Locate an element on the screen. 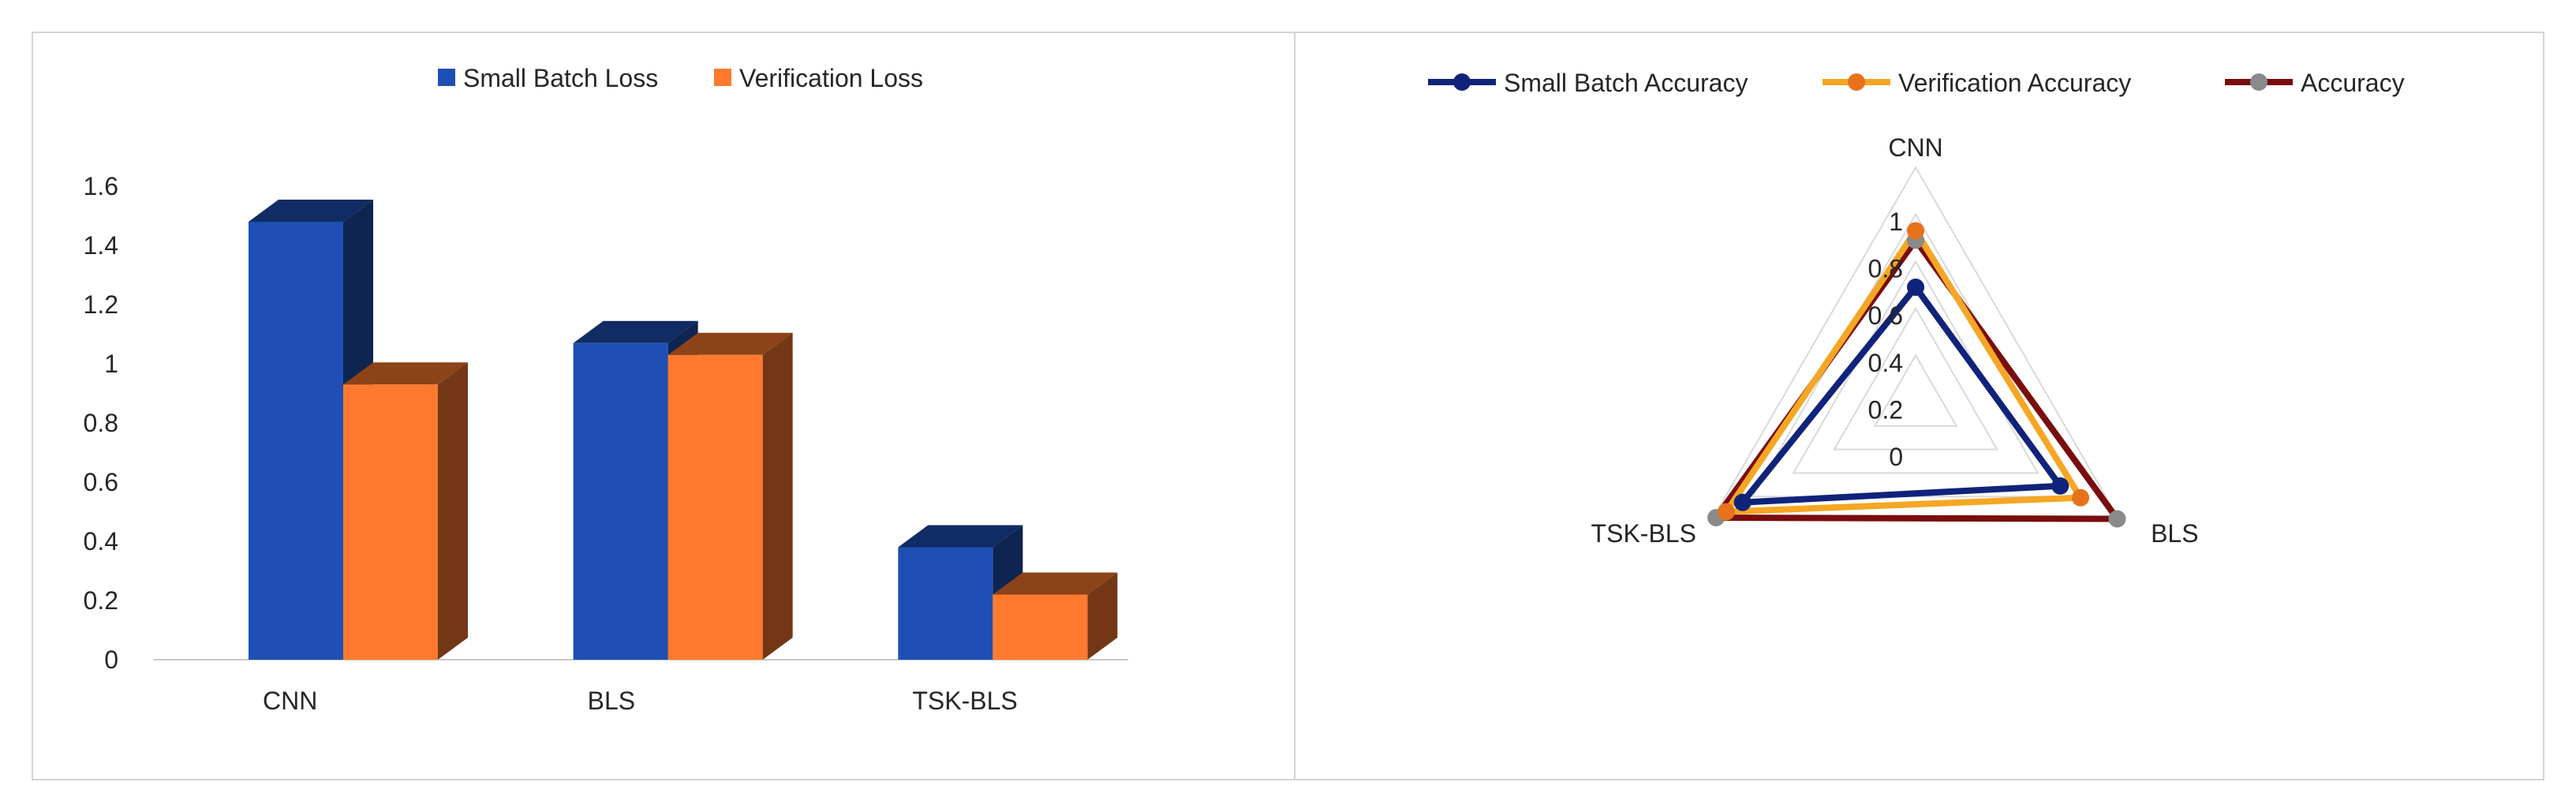  bar-y-tick-label: 1.4 is located at coordinates (101, 245).